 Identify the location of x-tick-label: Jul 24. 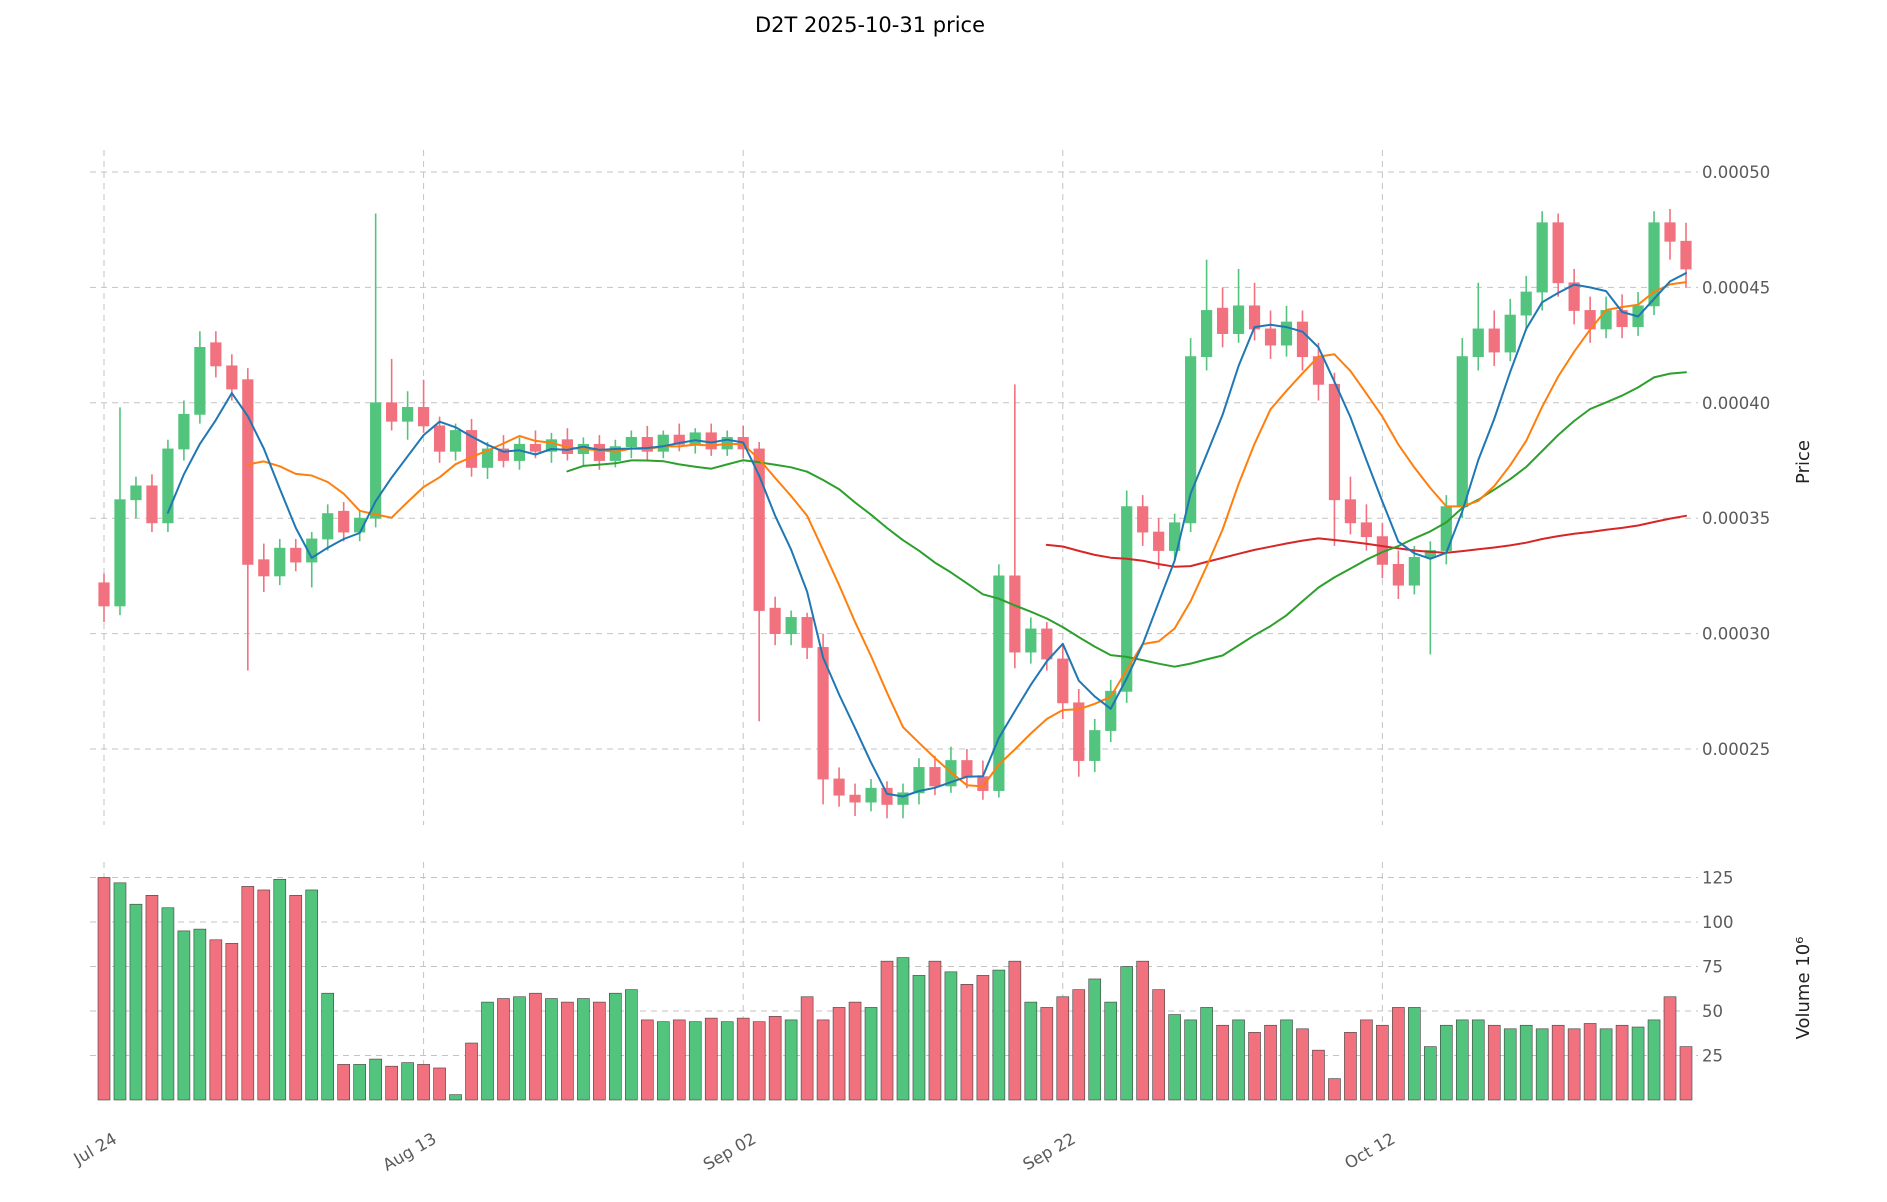
(95, 1149).